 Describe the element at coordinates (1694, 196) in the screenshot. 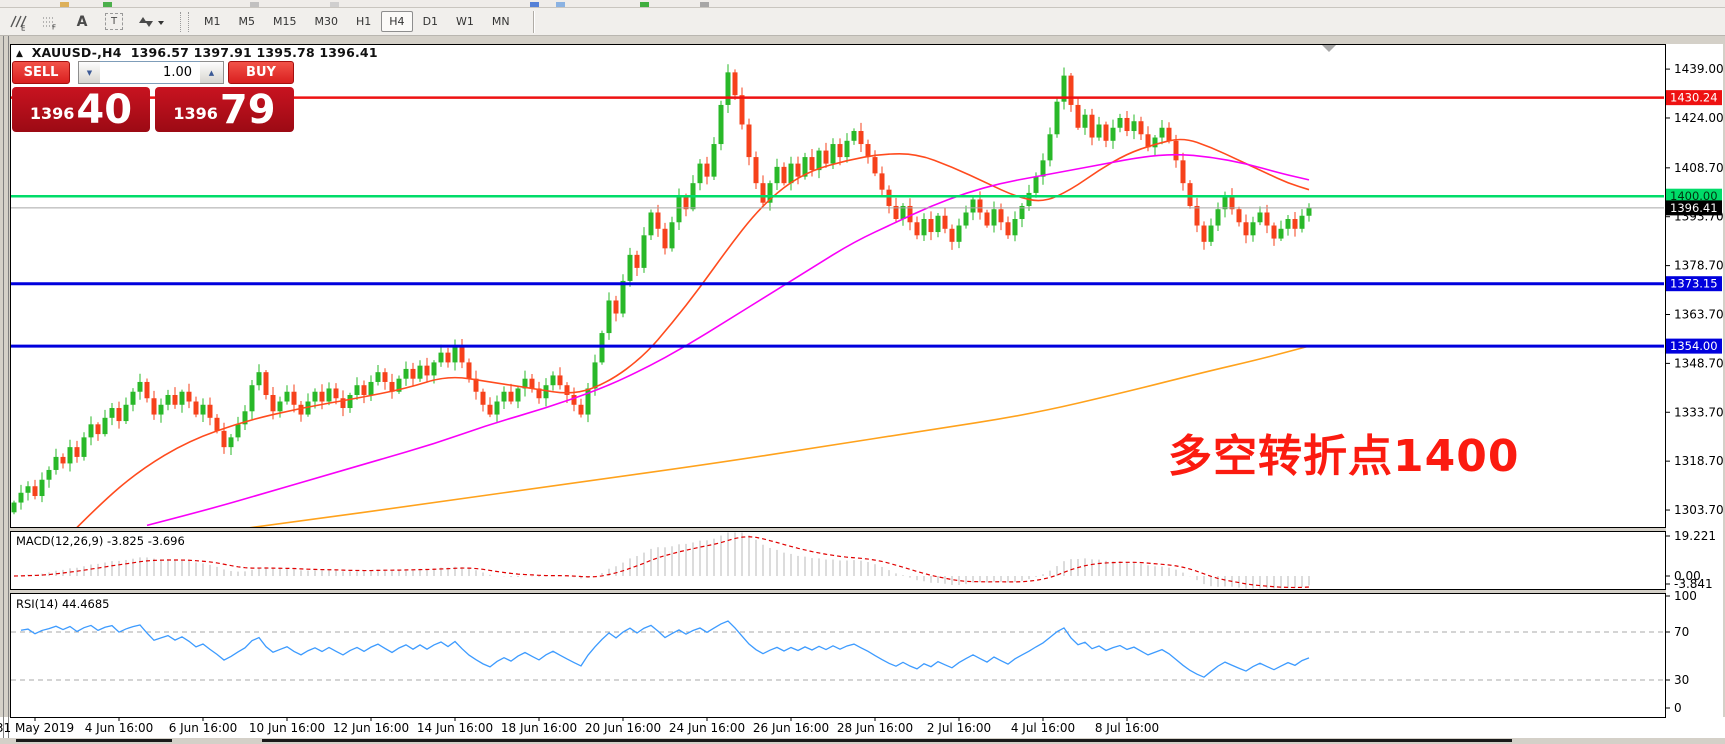

I see `svg-text: 1400.00` at that location.